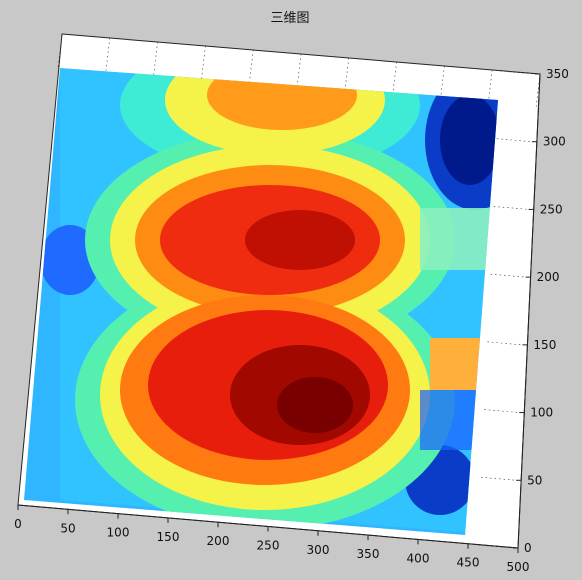 This screenshot has width=582, height=580. I want to click on x-tick-label: 150, so click(168, 537).